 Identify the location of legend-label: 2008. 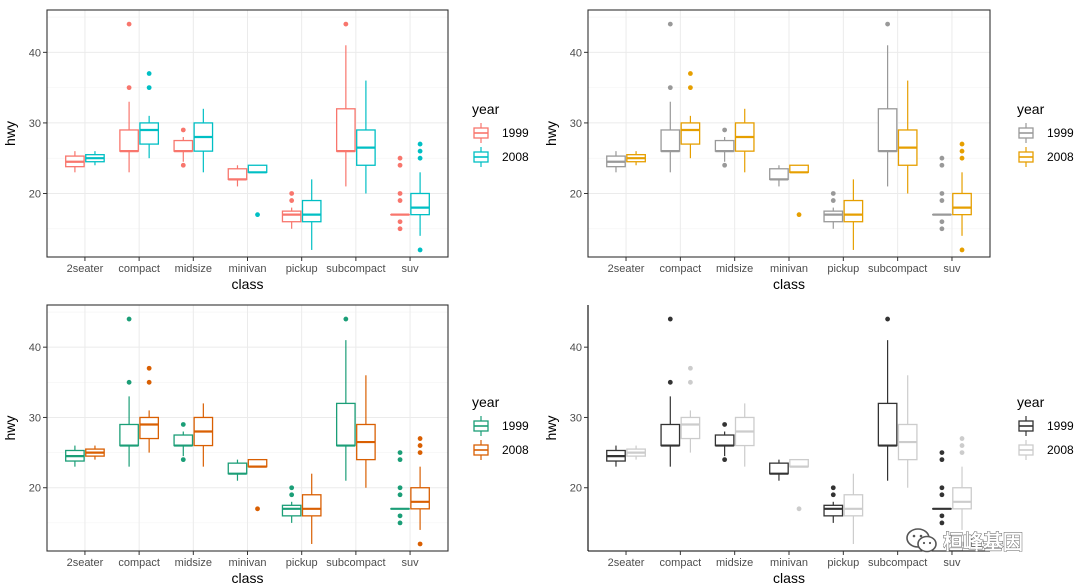
(1060, 450).